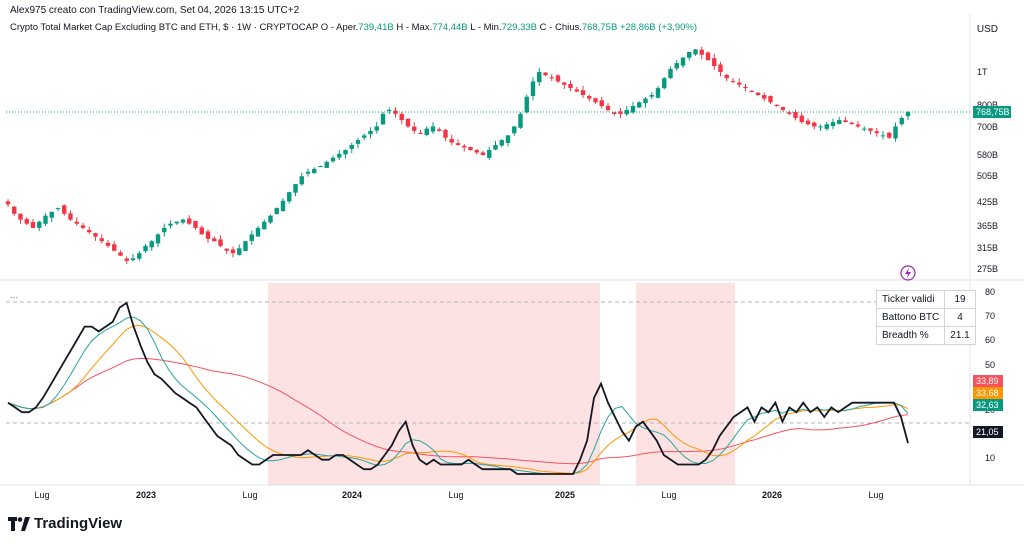 The image size is (1024, 545). What do you see at coordinates (146, 495) in the screenshot?
I see `time-axis-label: 2023` at bounding box center [146, 495].